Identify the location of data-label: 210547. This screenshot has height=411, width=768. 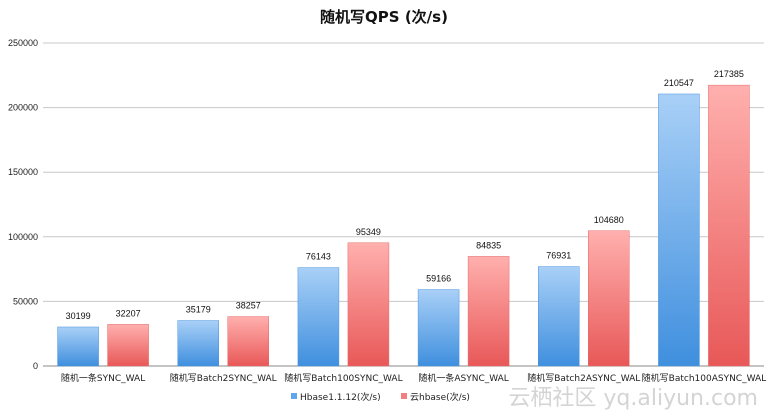
(679, 83).